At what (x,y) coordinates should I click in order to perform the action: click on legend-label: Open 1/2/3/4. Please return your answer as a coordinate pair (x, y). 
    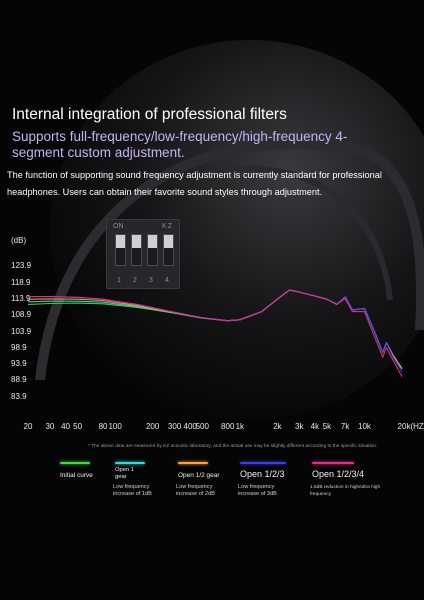
    Looking at the image, I should click on (338, 474).